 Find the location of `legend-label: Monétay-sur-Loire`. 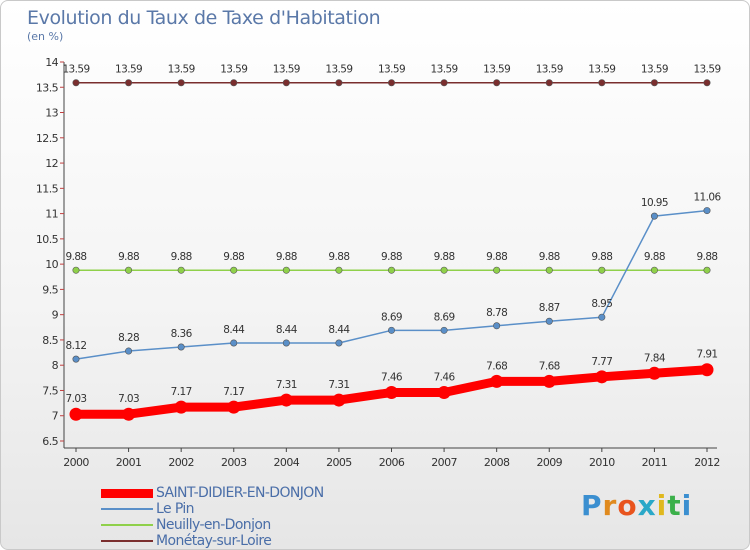

legend-label: Monétay-sur-Loire is located at coordinates (214, 541).